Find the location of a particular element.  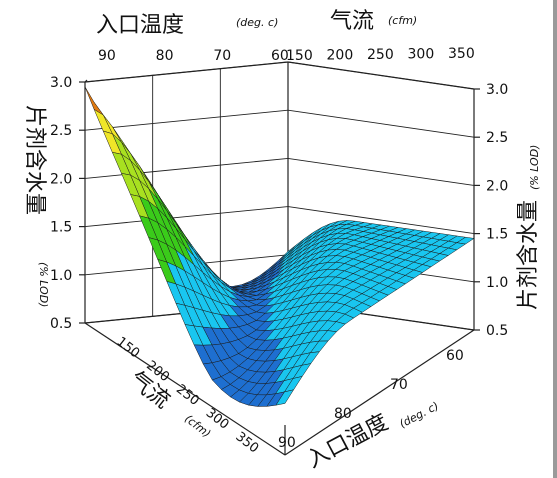

z-tick-label-left: 3.0 is located at coordinates (61, 83).